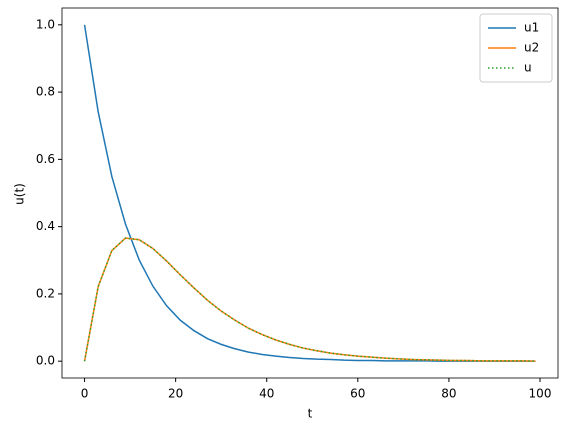 The width and height of the screenshot is (567, 432). Describe the element at coordinates (528, 68) in the screenshot. I see `legend-label: u` at that location.